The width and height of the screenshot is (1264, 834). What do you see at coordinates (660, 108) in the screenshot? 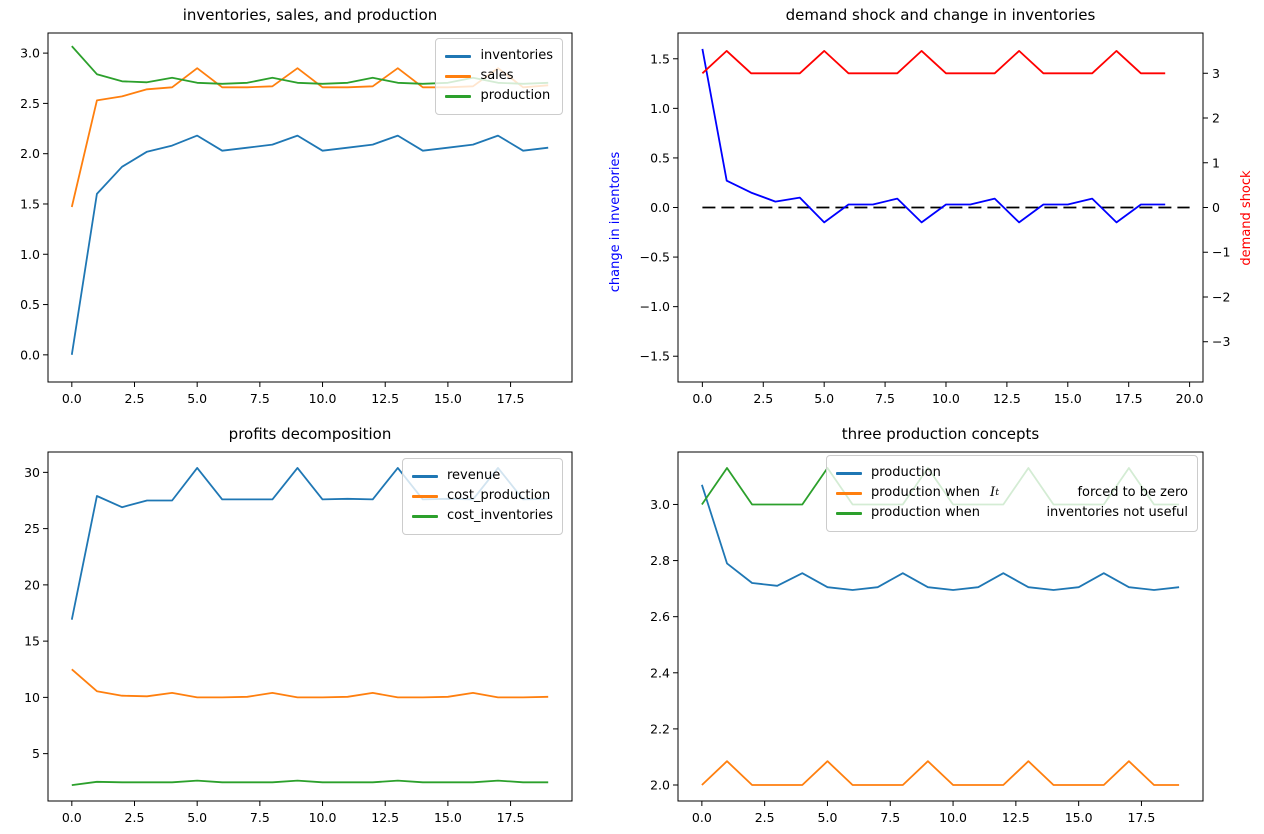
I see `y-tick-label: 1.0` at bounding box center [660, 108].